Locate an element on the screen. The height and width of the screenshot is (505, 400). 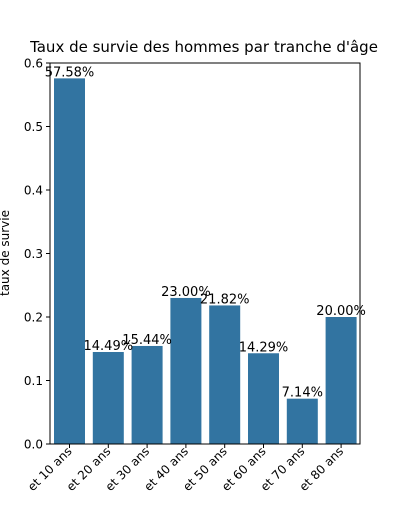
bar-data-label: 20.00% is located at coordinates (341, 311).